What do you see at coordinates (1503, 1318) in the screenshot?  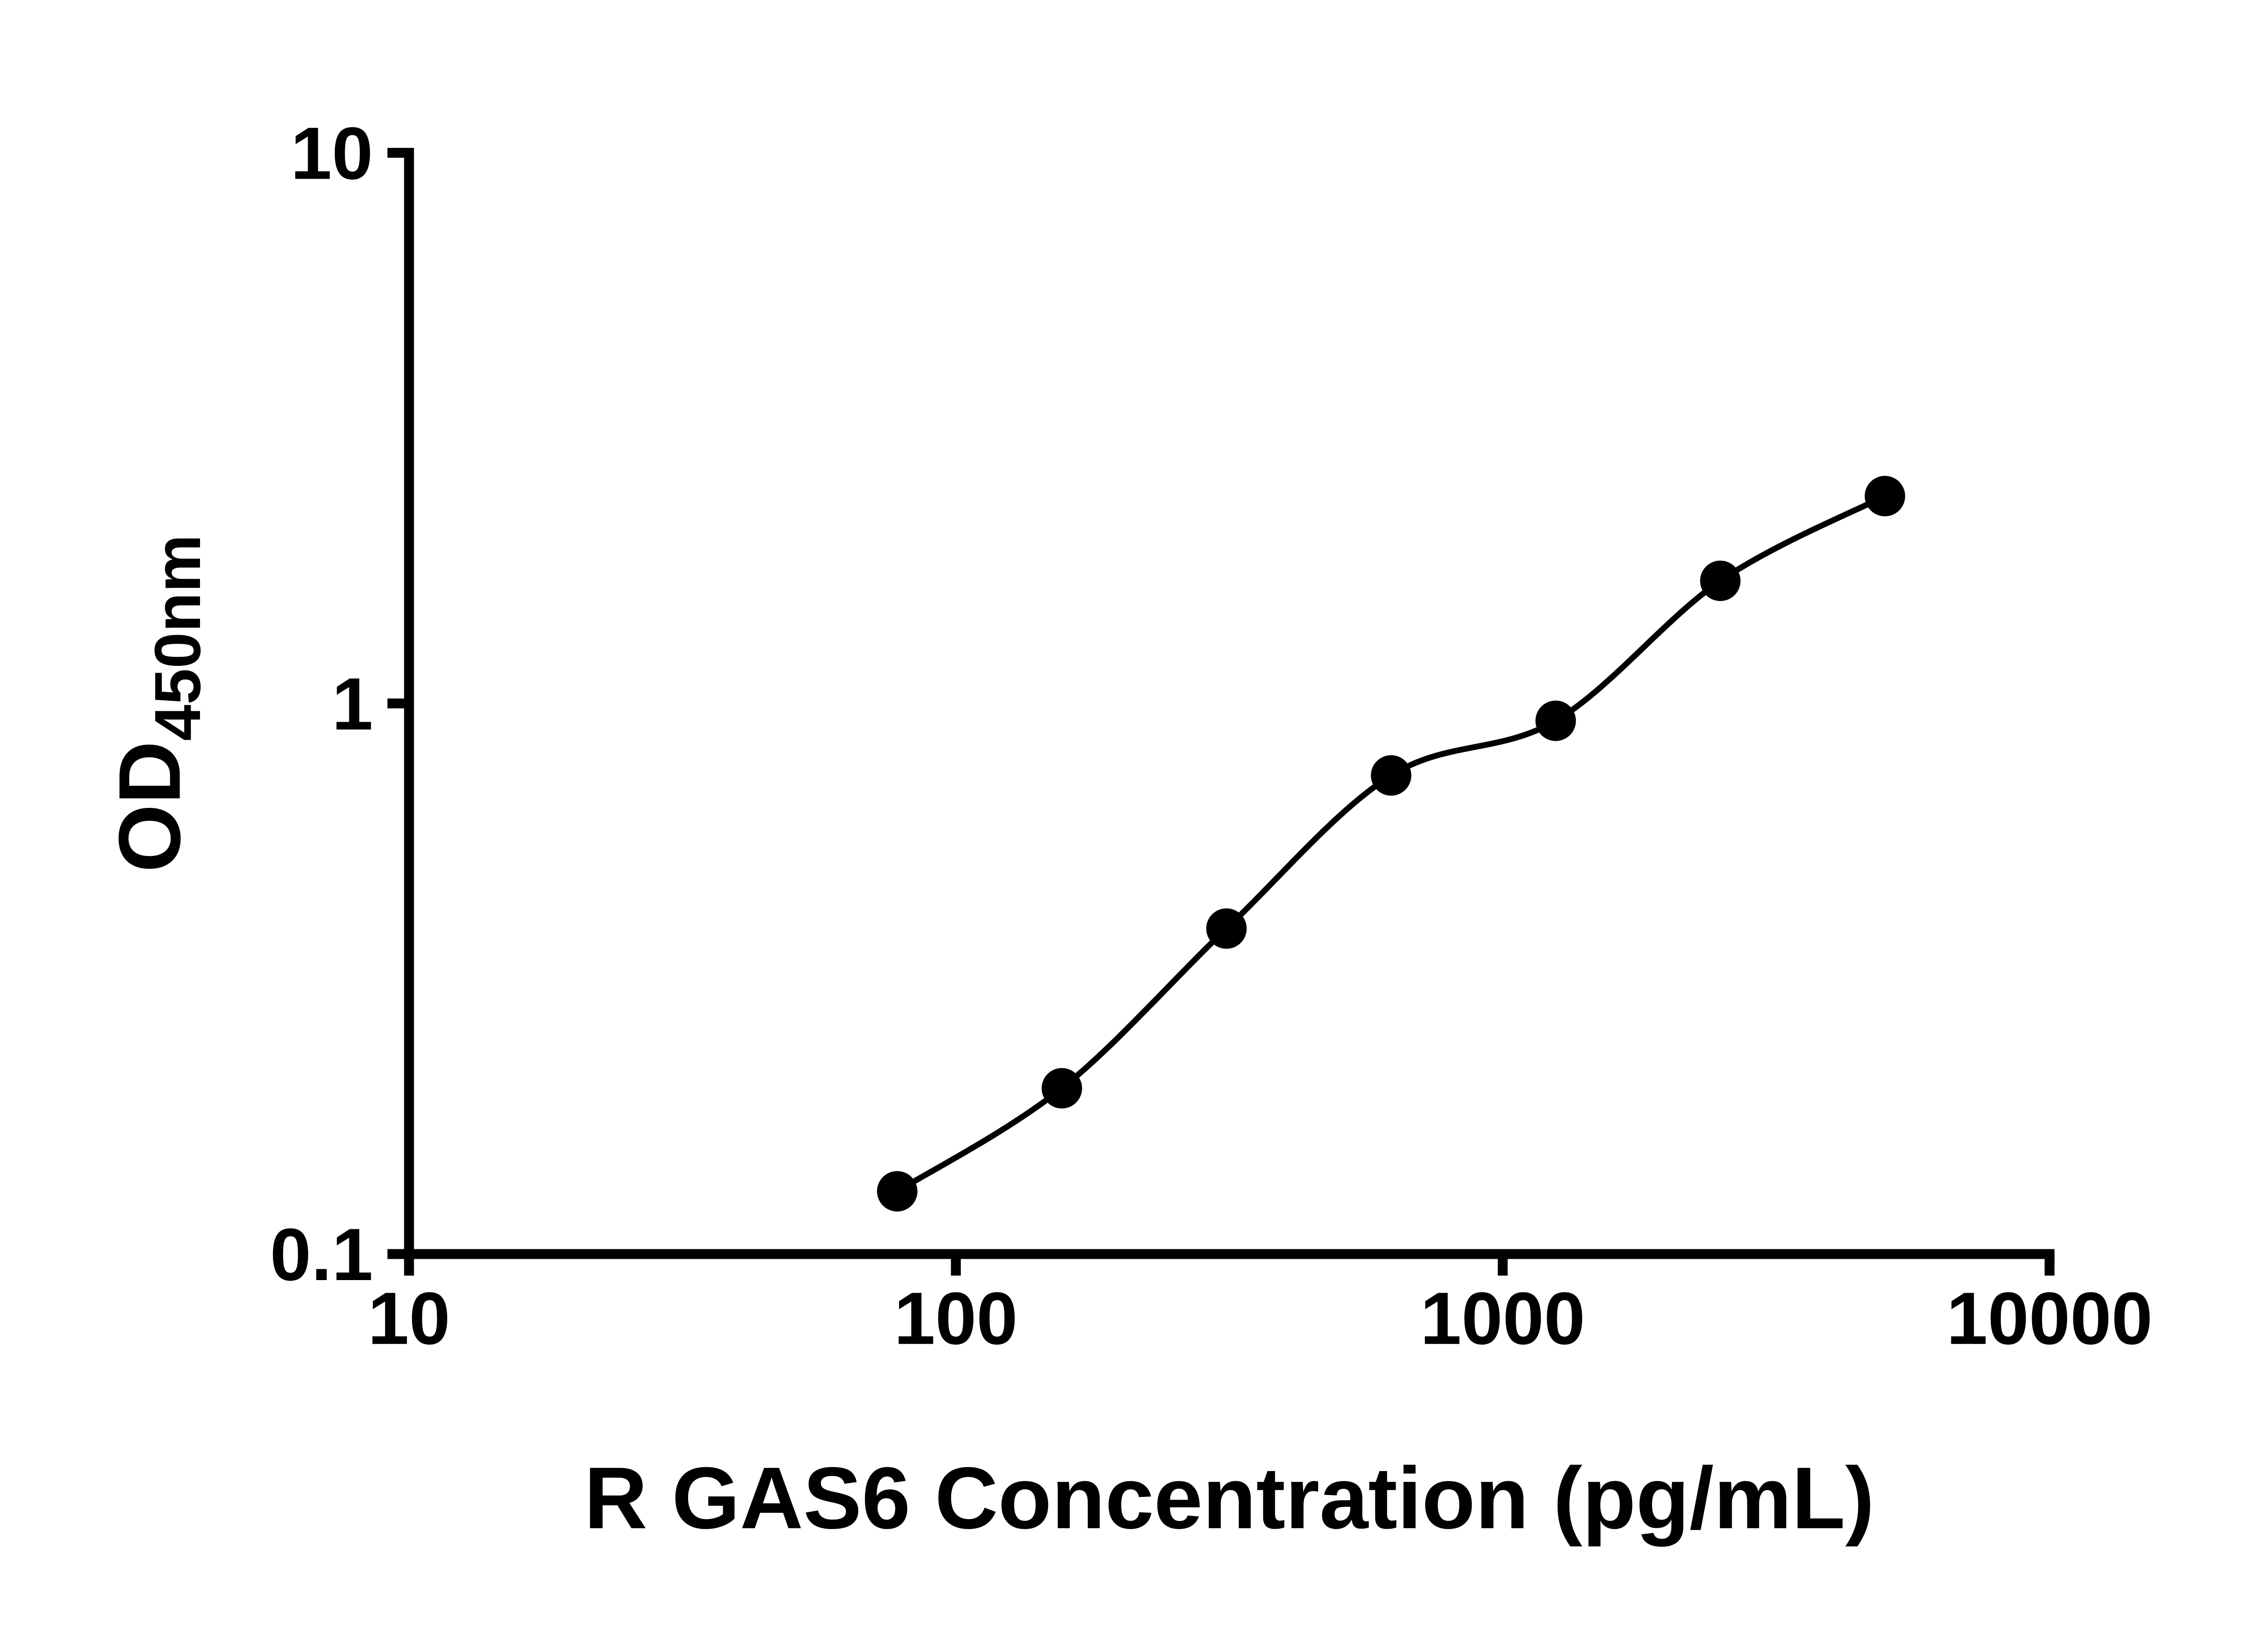 I see `x-tick-label: 1000` at bounding box center [1503, 1318].